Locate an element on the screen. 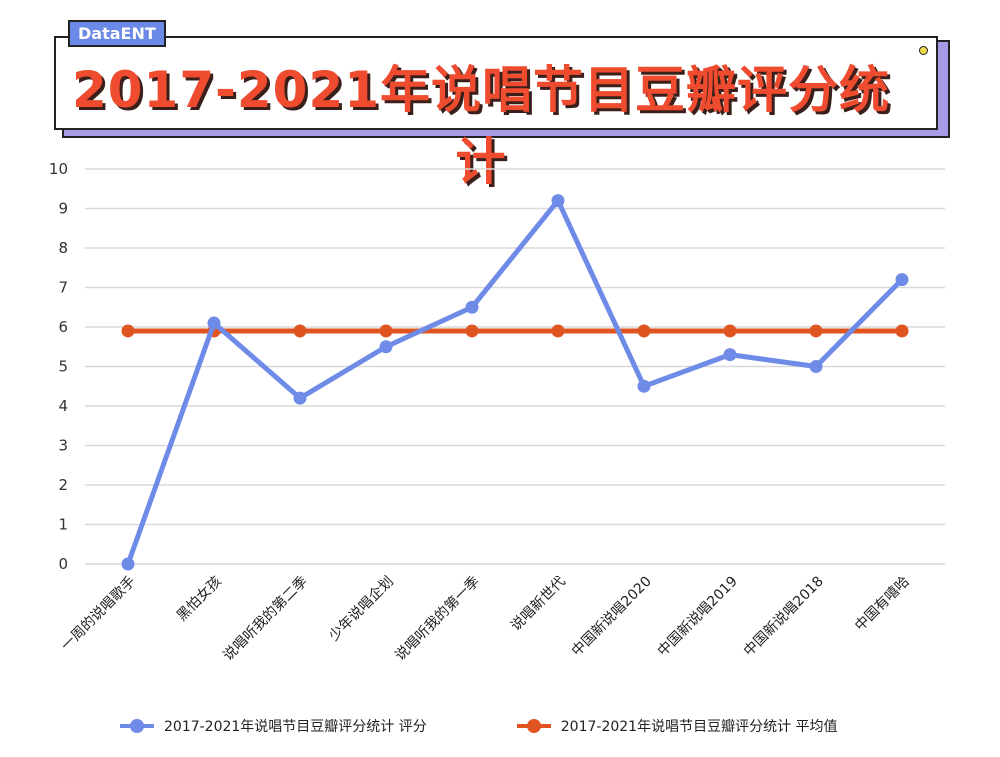 Image resolution: width=1000 pixels, height=757 pixels. x-tick-label: 说唱听我的第一季 is located at coordinates (437, 618).